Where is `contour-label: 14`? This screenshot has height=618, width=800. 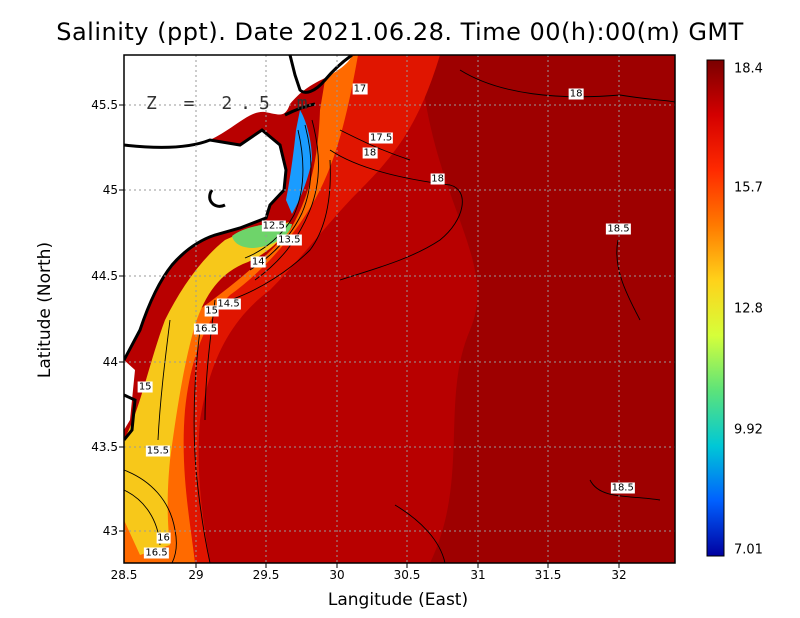 contour-label: 14 is located at coordinates (258, 262).